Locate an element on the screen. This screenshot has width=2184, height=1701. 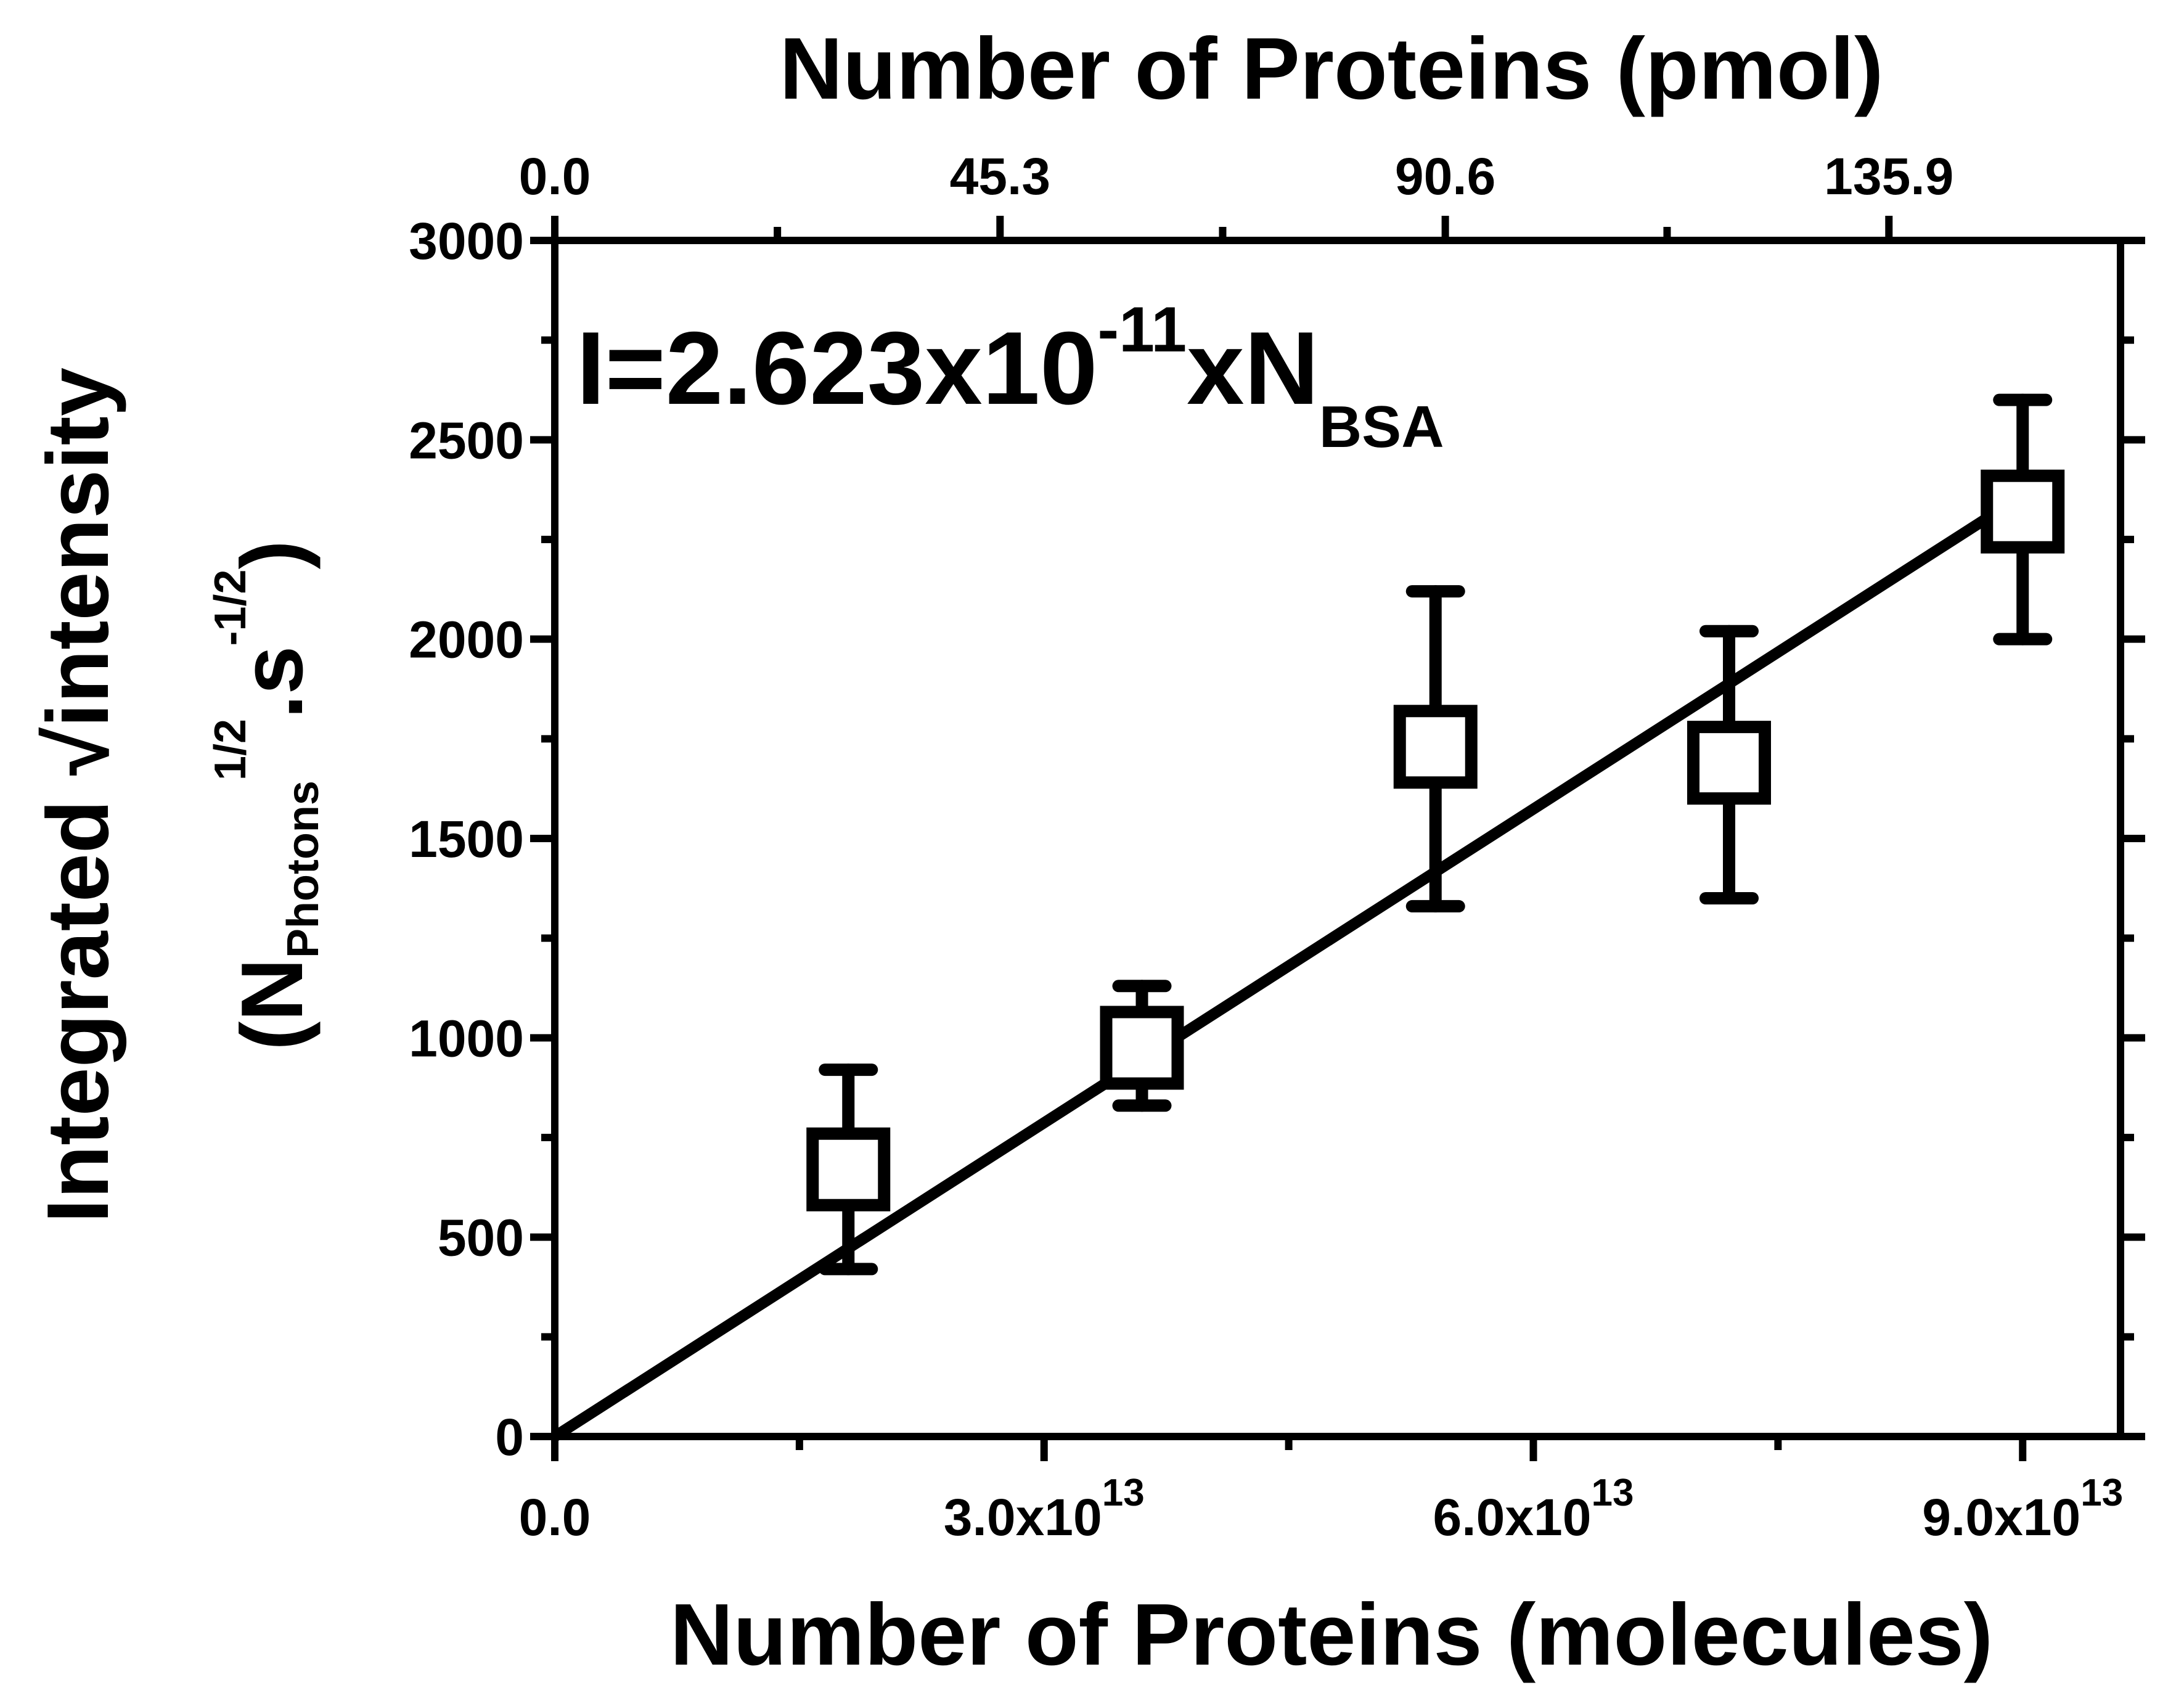
x2-tick-label: 90.6 is located at coordinates (1445, 176).